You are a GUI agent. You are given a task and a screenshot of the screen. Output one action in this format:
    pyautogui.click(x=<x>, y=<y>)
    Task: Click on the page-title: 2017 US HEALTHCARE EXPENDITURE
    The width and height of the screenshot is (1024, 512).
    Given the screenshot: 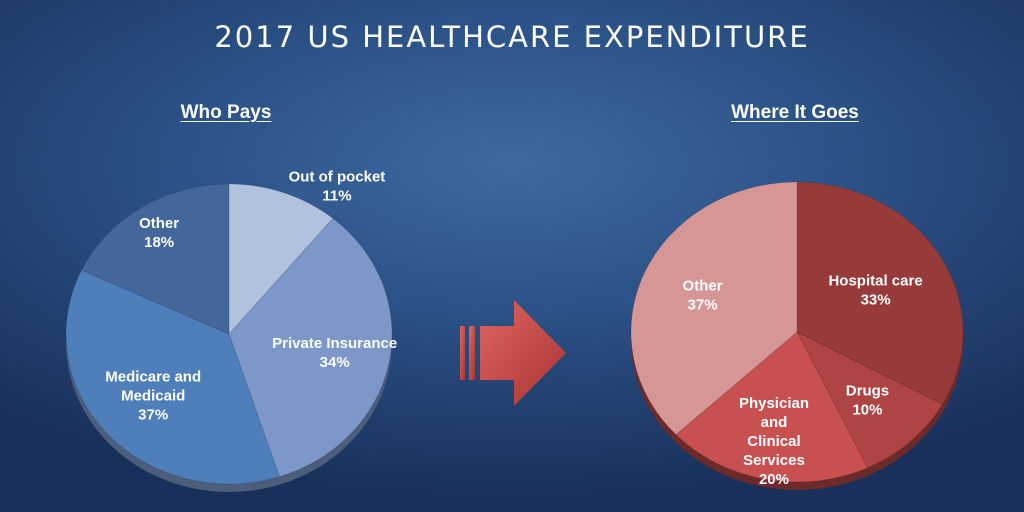 What is the action you would take?
    pyautogui.click(x=512, y=37)
    